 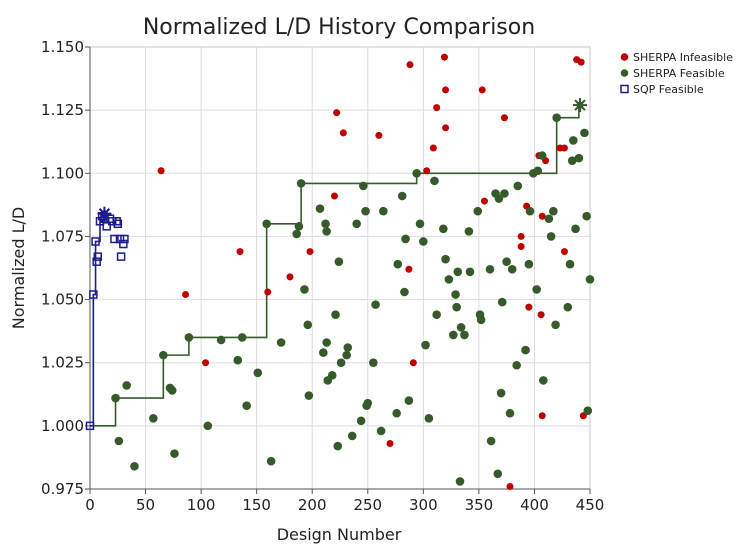 What do you see at coordinates (580, 105) in the screenshot?
I see `best-star-center` at bounding box center [580, 105].